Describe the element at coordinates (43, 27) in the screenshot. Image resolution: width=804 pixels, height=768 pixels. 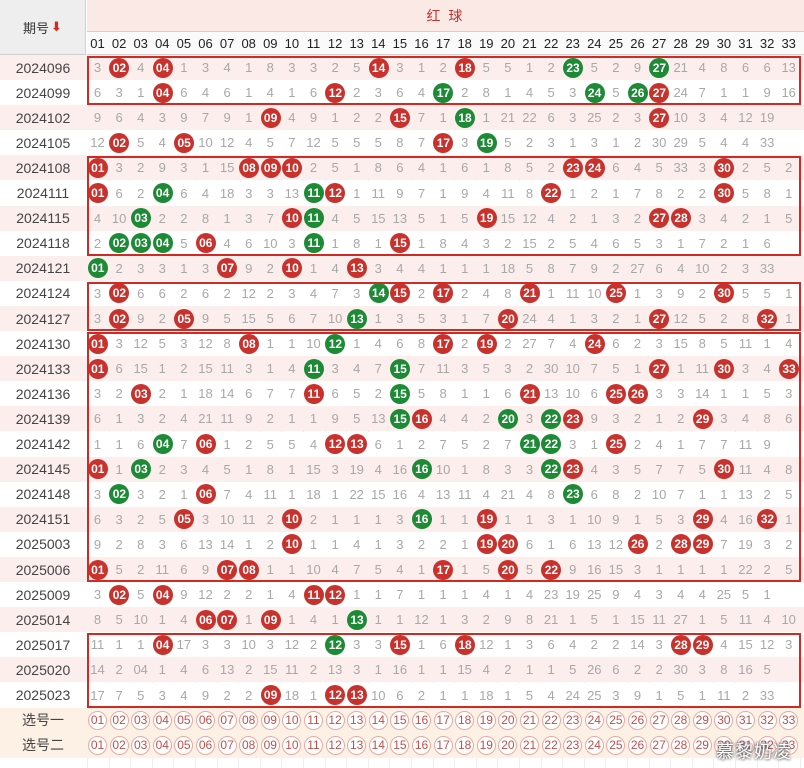
I see `period-column-header: 期号 ⬇` at that location.